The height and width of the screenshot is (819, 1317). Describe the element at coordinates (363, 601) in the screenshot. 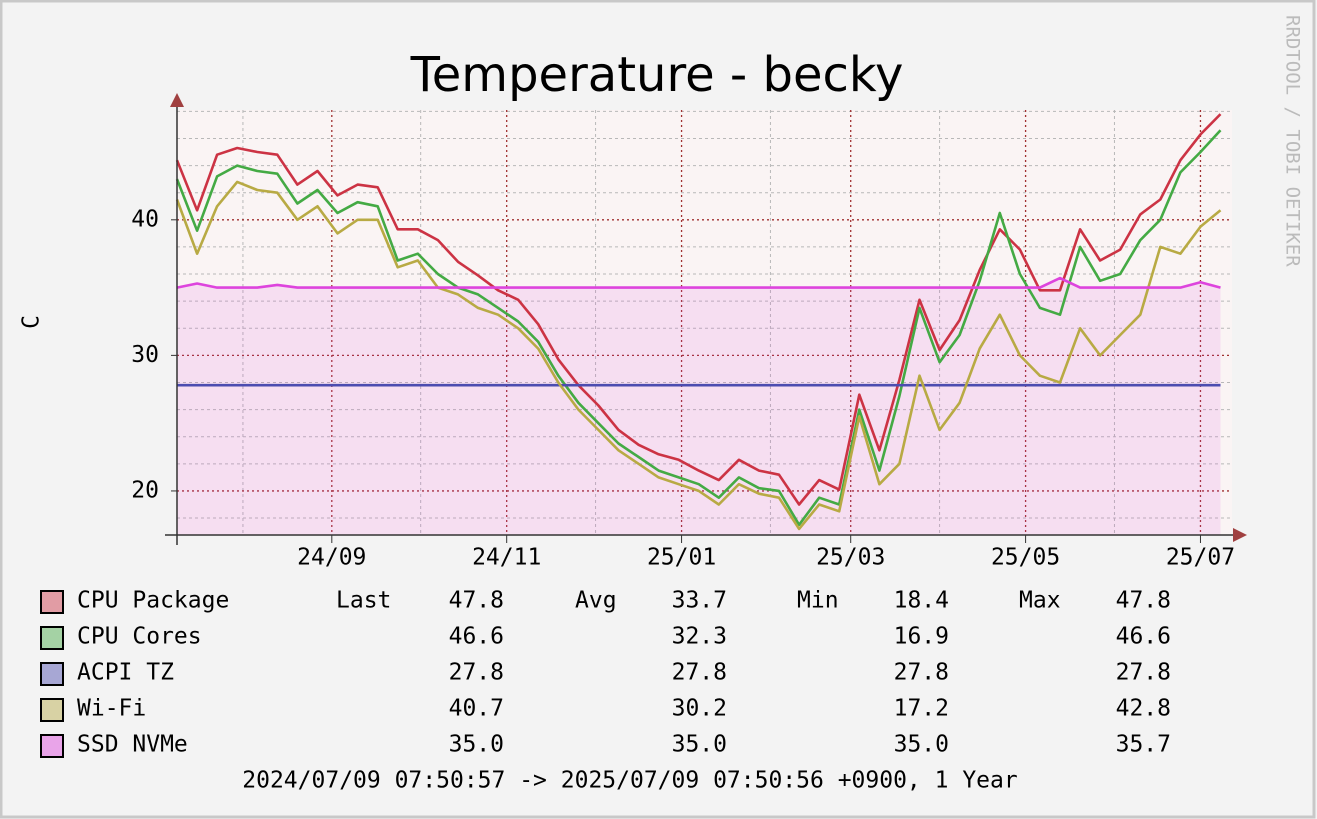

I see `legend-header: Last` at that location.